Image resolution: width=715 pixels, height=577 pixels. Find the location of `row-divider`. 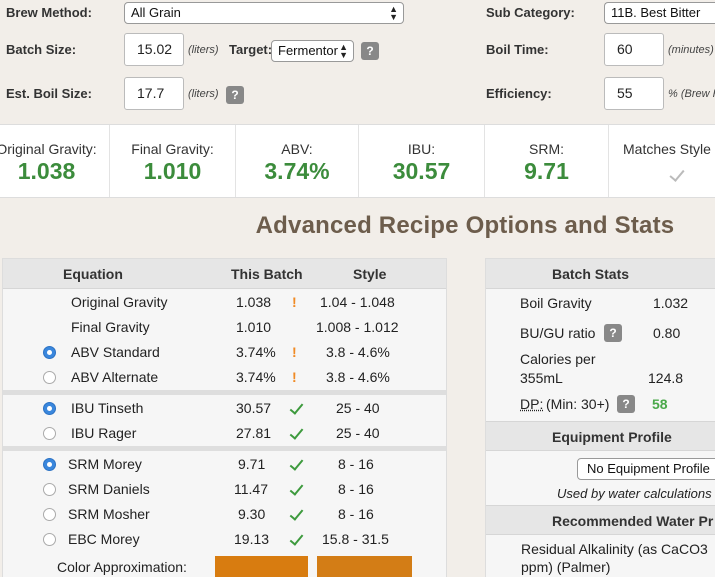

row-divider is located at coordinates (224, 448).